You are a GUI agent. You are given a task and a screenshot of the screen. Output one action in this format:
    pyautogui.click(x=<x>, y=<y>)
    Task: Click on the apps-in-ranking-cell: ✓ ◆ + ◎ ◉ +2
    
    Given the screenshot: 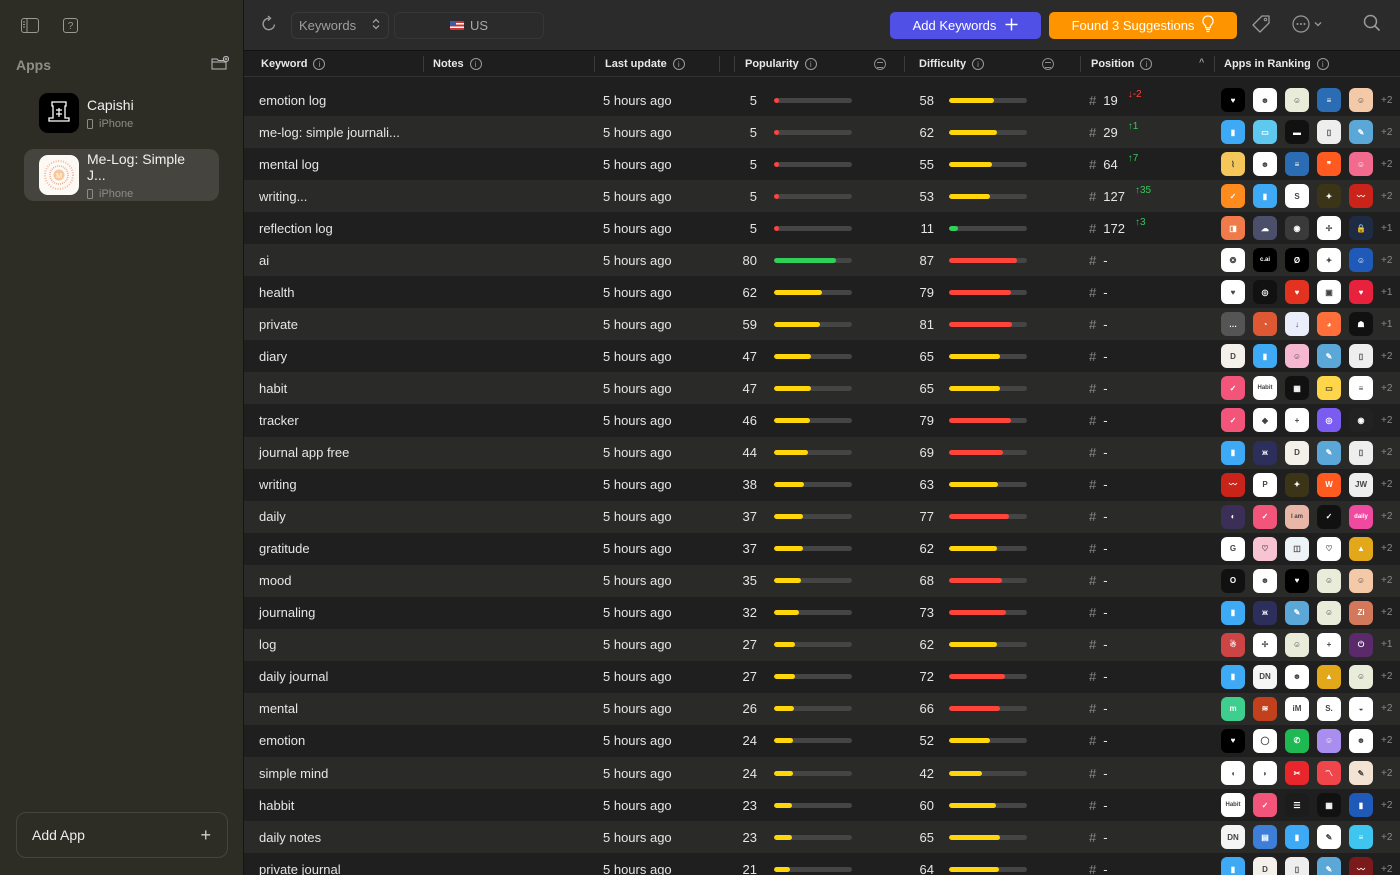 What is the action you would take?
    pyautogui.click(x=1306, y=420)
    